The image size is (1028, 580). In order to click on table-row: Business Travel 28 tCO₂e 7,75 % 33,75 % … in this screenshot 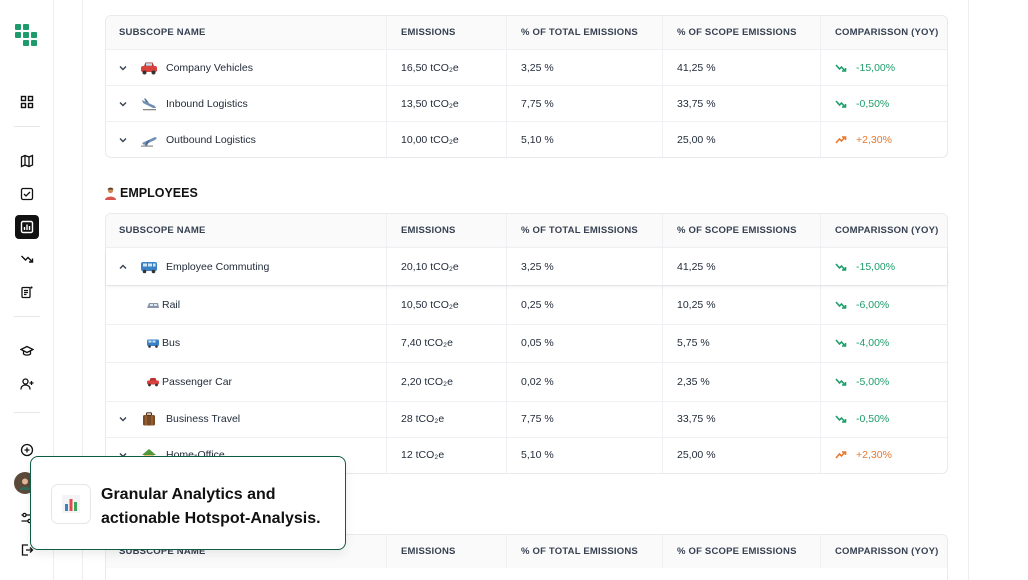, I will do `click(526, 418)`.